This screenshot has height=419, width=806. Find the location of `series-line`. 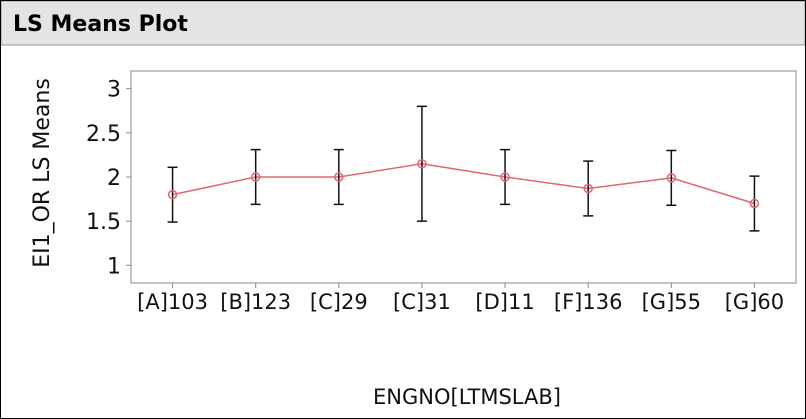

series-line is located at coordinates (463, 183).